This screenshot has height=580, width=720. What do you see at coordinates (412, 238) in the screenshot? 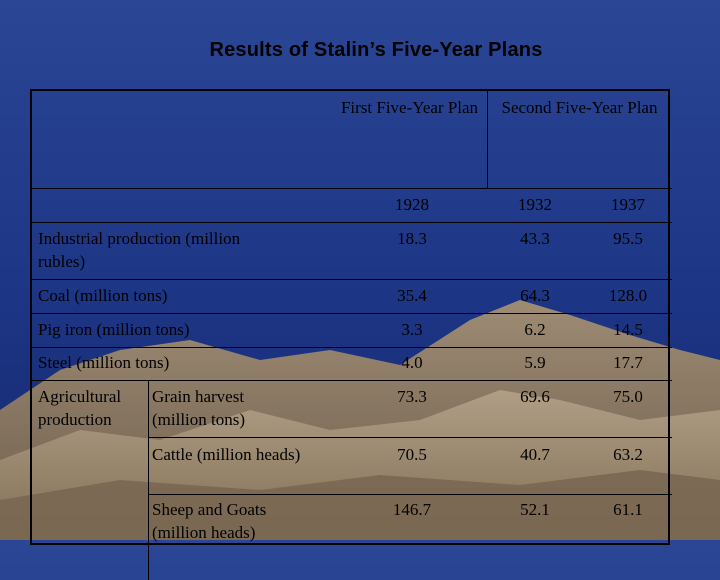
I see `cell-industrial-1928: 18.3` at bounding box center [412, 238].